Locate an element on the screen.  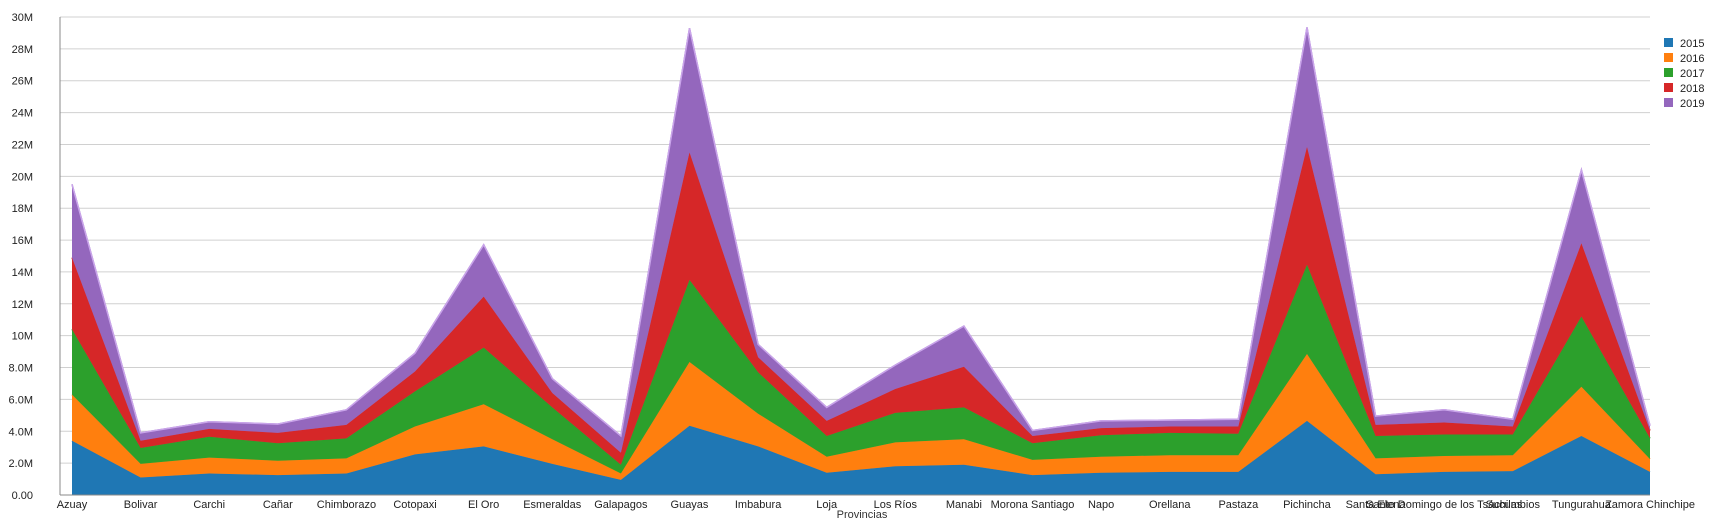
y-tick-label: 10M is located at coordinates (22, 337).